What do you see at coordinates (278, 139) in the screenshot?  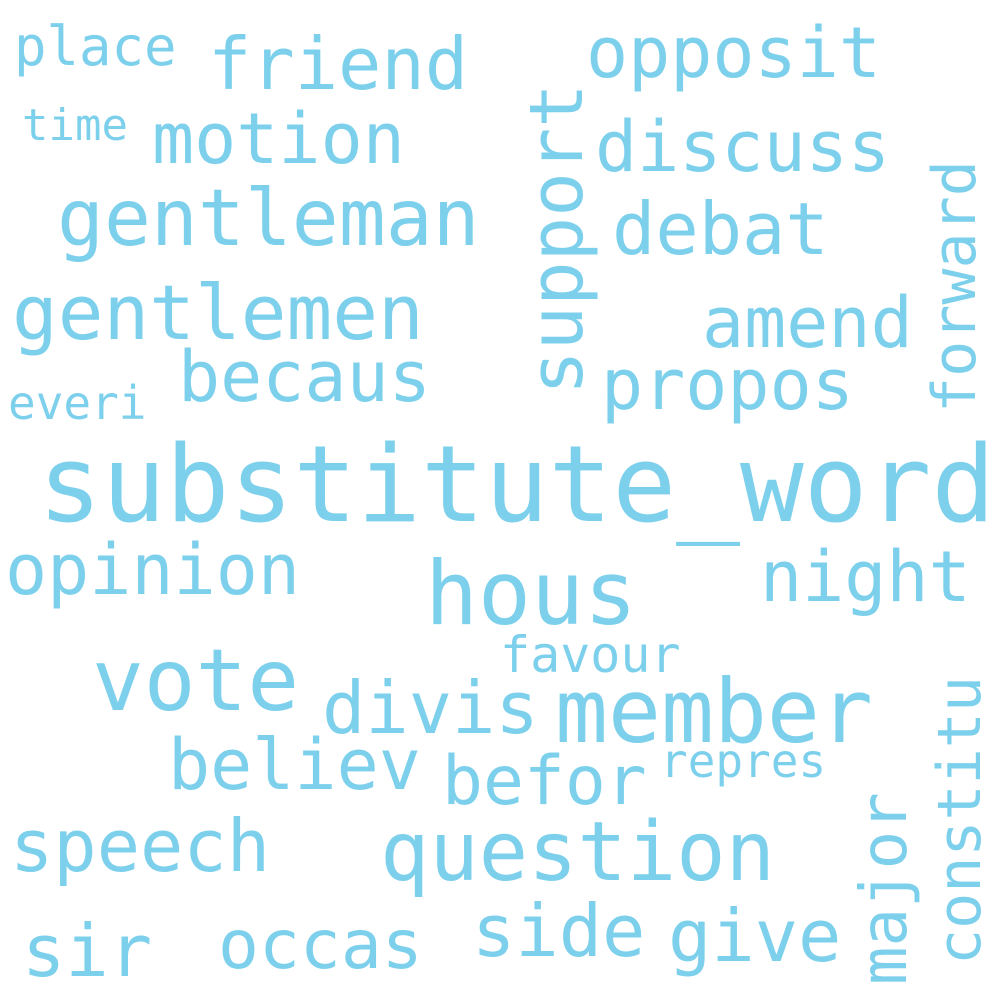 I see `word-motion: motion` at bounding box center [278, 139].